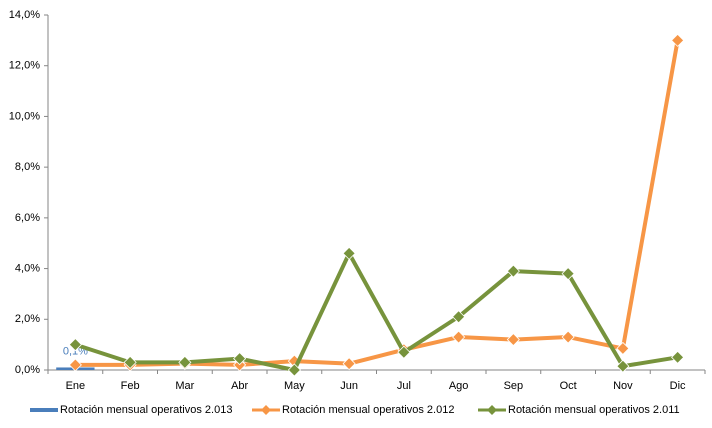  What do you see at coordinates (44, 410) in the screenshot?
I see `legend-swatch` at bounding box center [44, 410].